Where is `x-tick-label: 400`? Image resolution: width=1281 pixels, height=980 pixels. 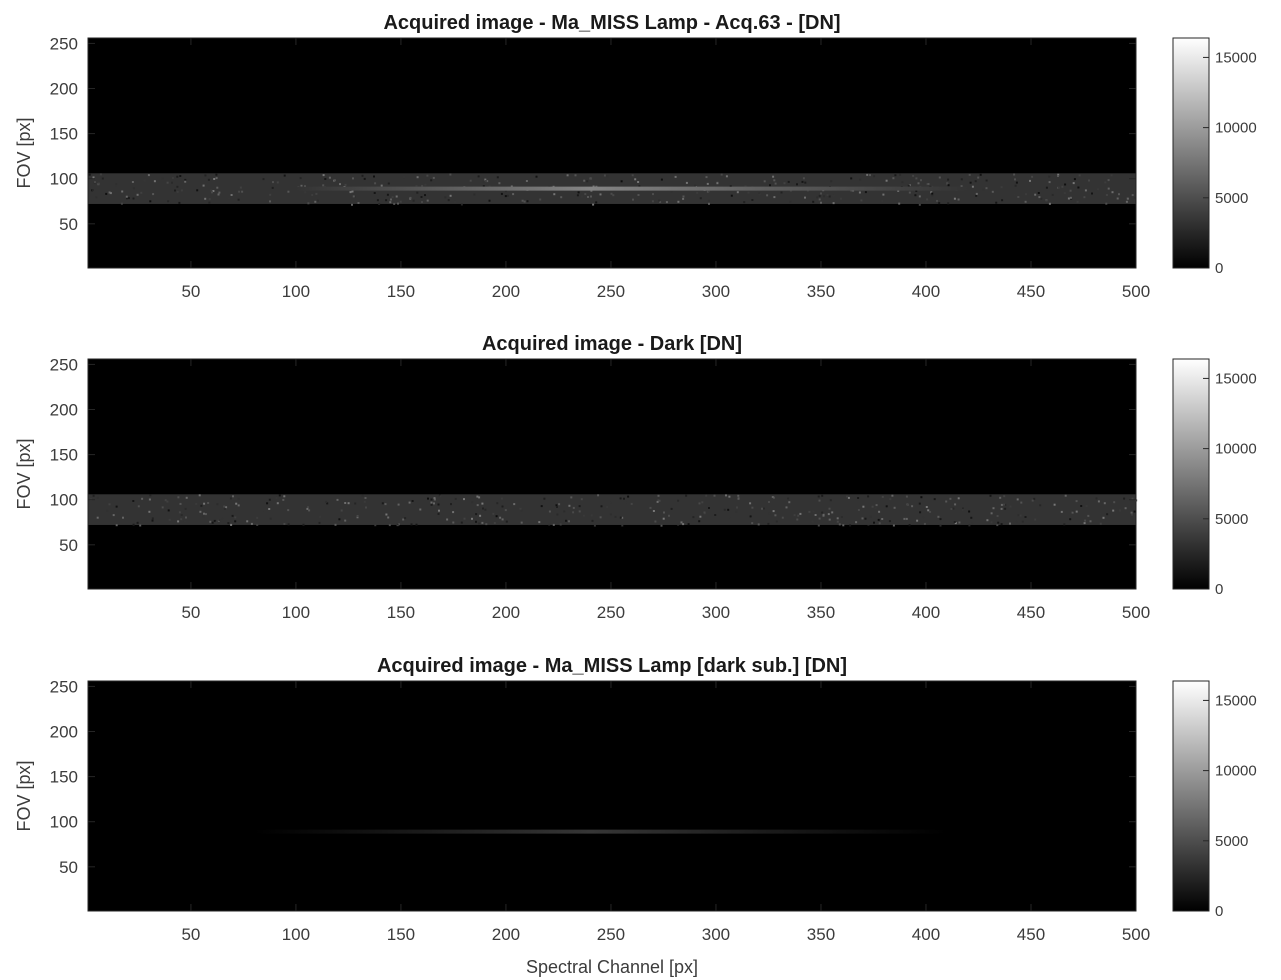 x-tick-label: 400 is located at coordinates (926, 612).